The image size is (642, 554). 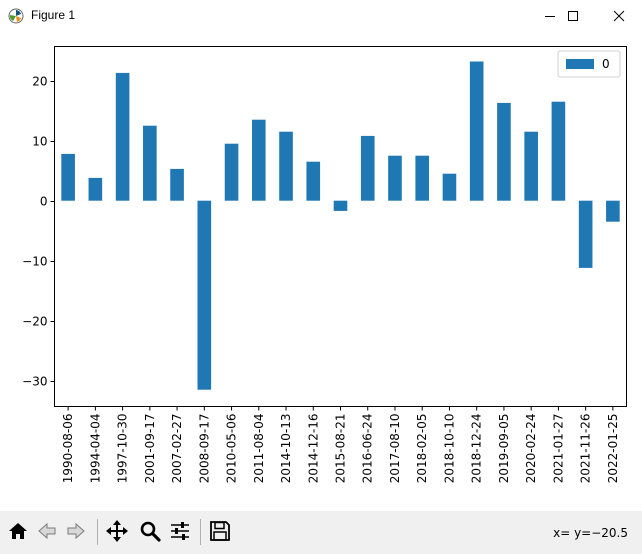 I want to click on matplotlib-logo-icon, so click(x=16, y=16).